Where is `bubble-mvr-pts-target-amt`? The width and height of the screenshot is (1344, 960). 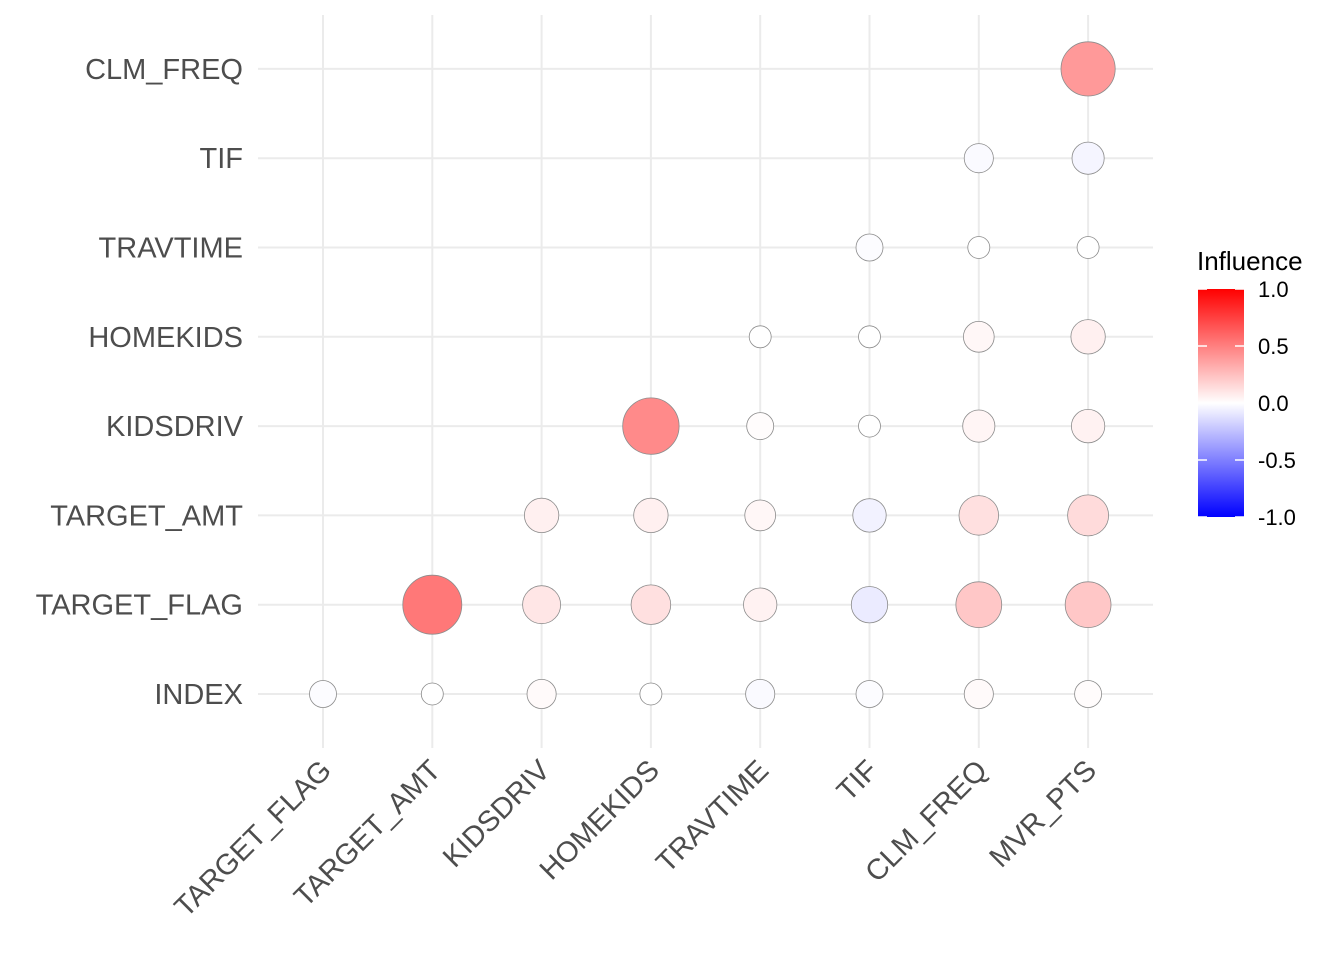
bubble-mvr-pts-target-amt is located at coordinates (1088, 515).